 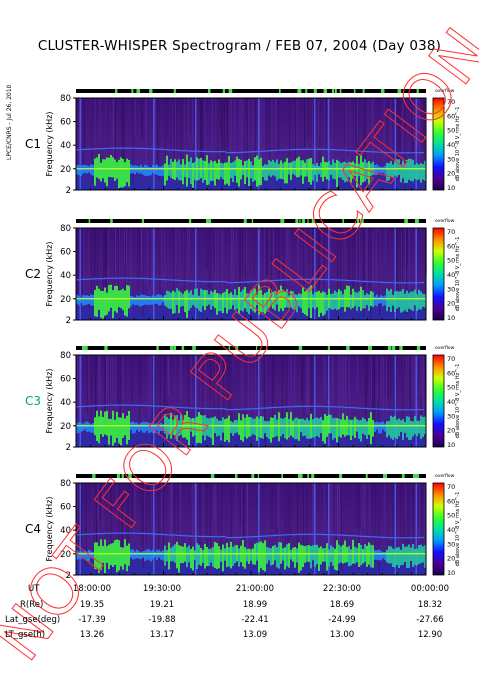 I want to click on ephemeris-value: 21:00:00, so click(x=255, y=589).